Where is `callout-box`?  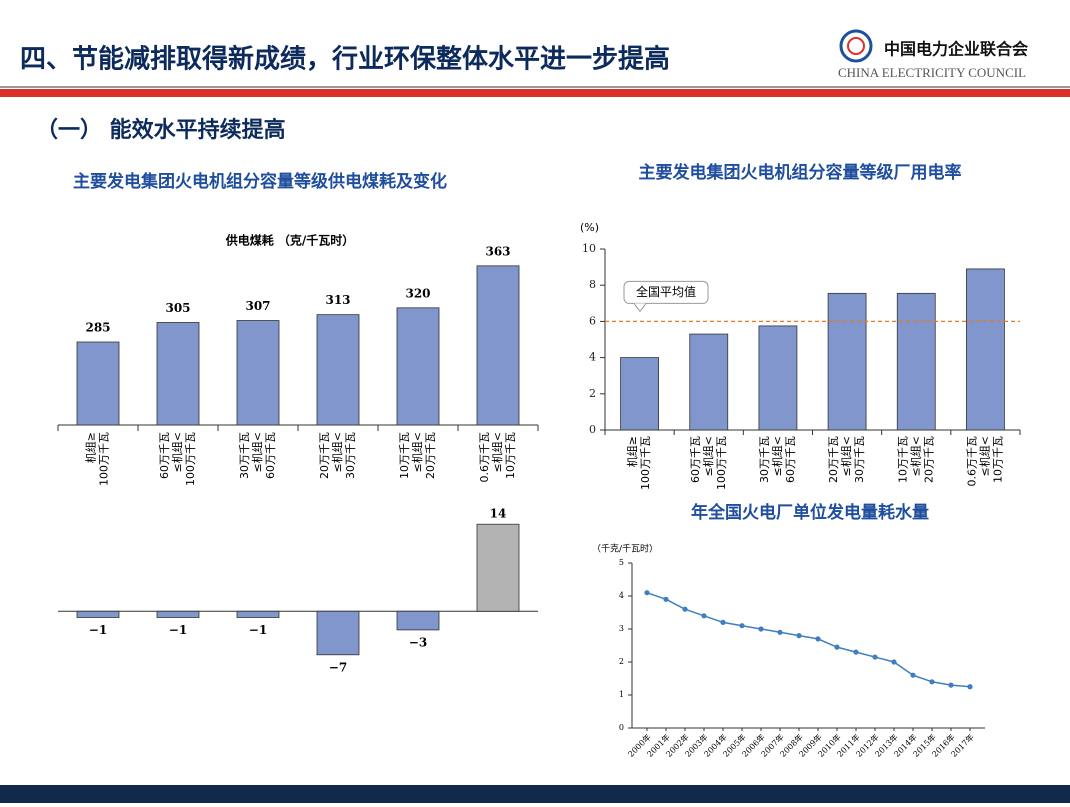
callout-box is located at coordinates (666, 292).